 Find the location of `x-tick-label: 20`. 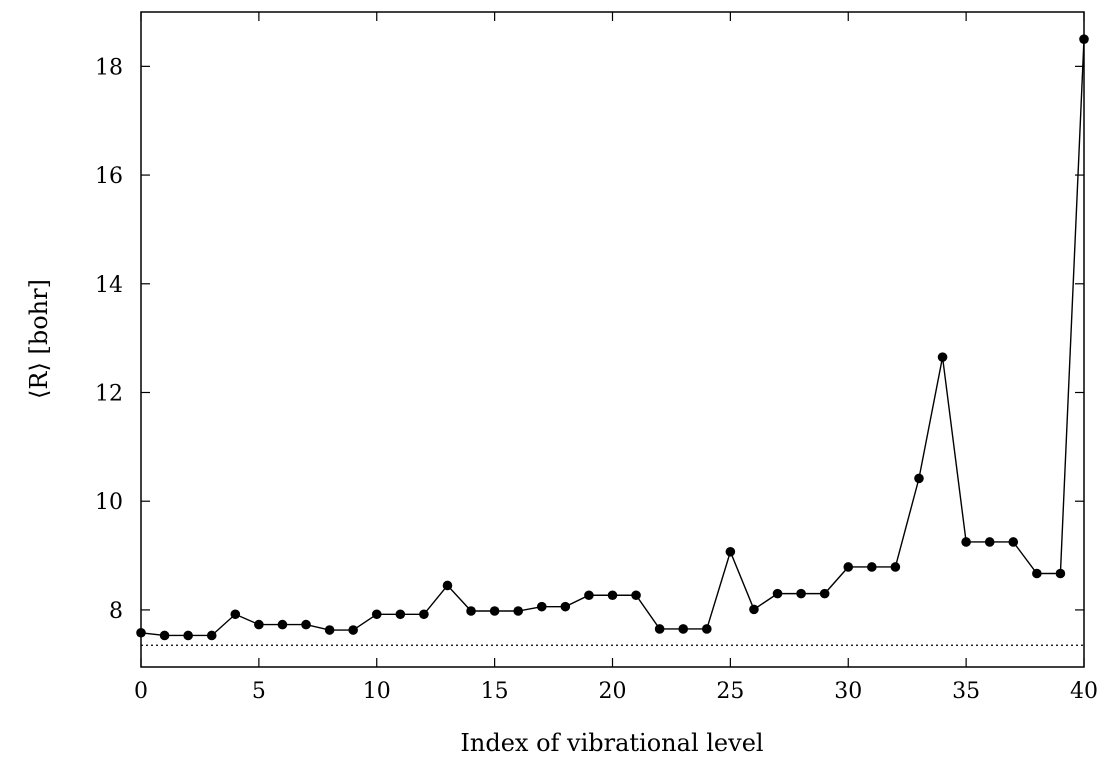

x-tick-label: 20 is located at coordinates (613, 691).